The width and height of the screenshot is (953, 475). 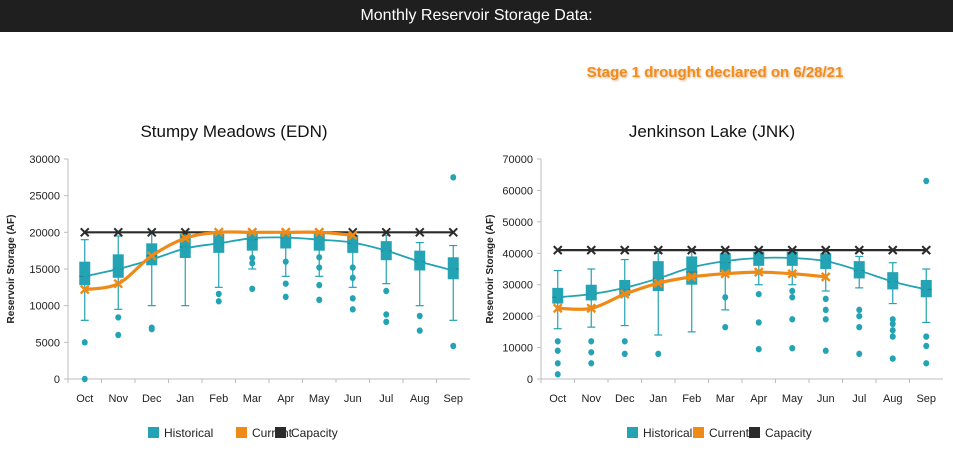 What do you see at coordinates (712, 131) in the screenshot?
I see `chart-title: Jenkinson Lake (JNK)` at bounding box center [712, 131].